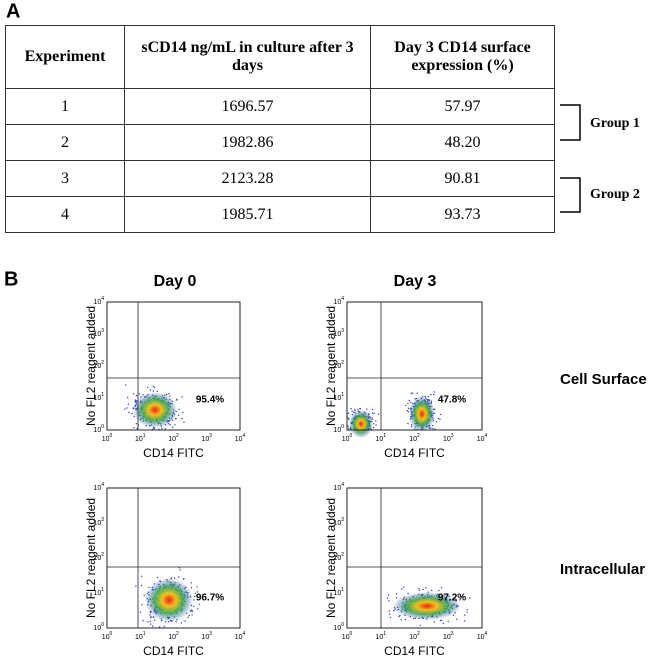  I want to click on tick-exponent: 0, so click(342, 427).